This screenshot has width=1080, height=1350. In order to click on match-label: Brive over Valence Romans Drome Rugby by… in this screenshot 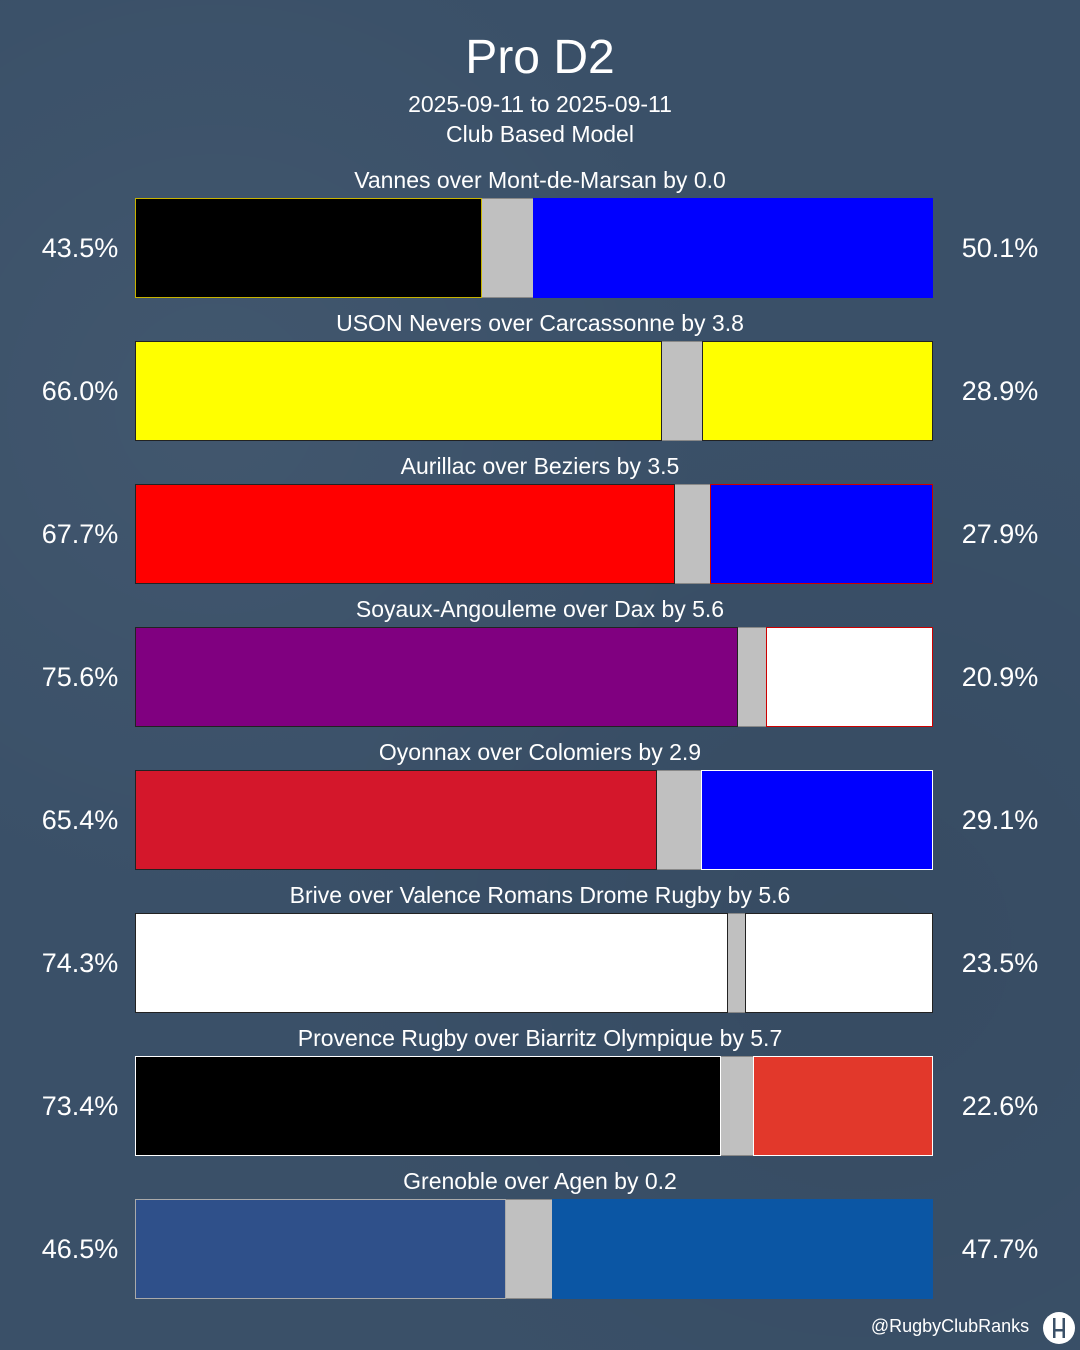, I will do `click(540, 895)`.